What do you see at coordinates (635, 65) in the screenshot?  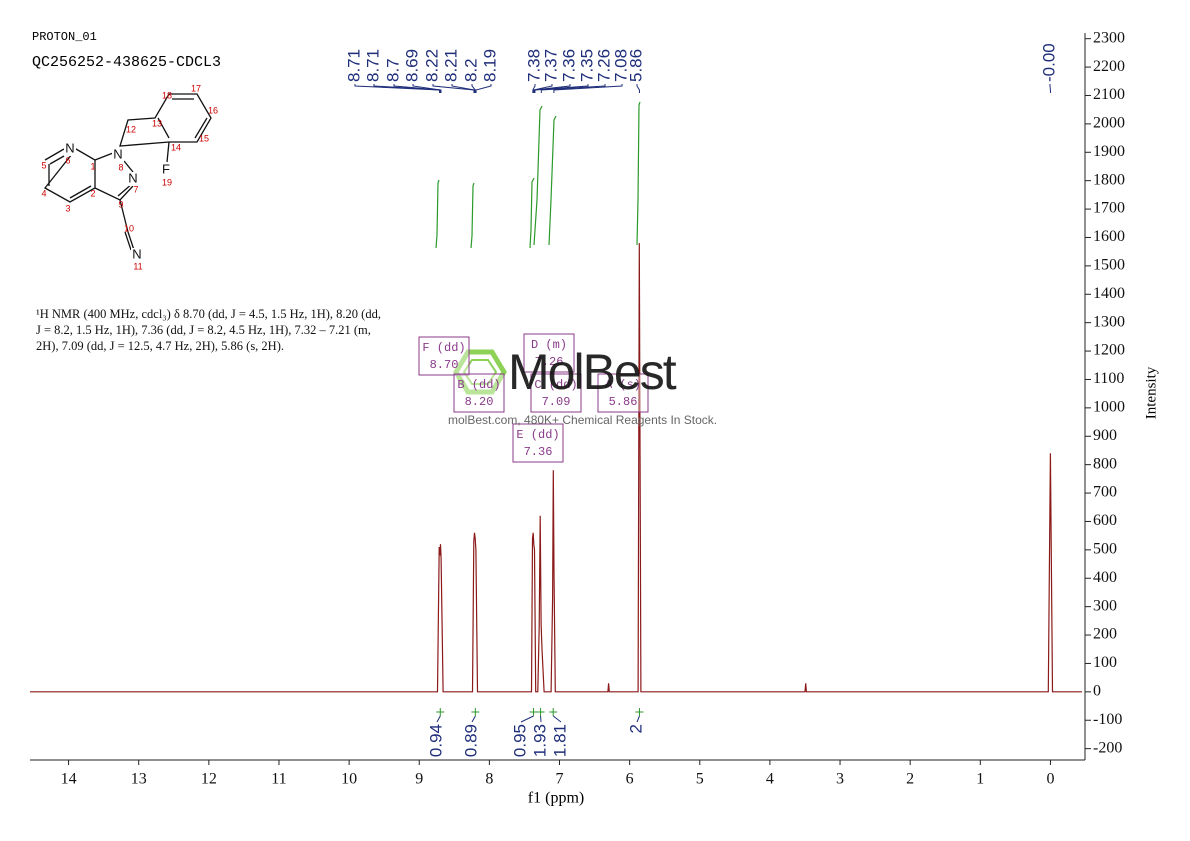 I see `peak-label: 5.86` at bounding box center [635, 65].